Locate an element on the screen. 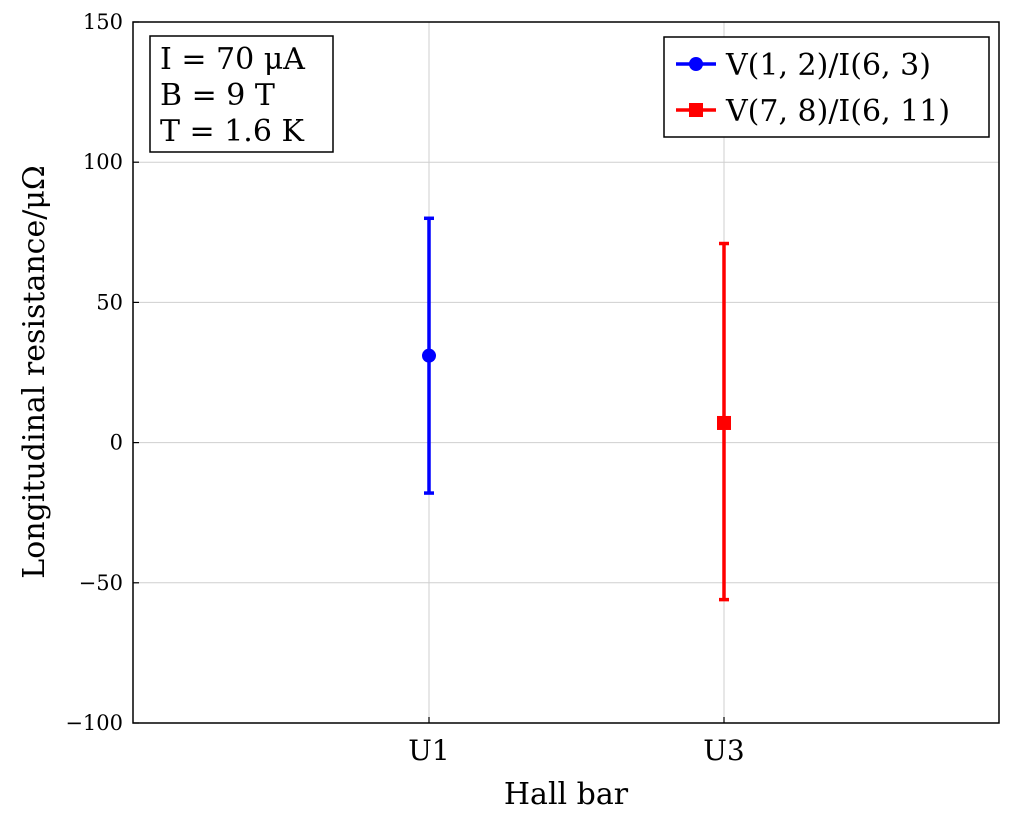  x-tick-label: U1 is located at coordinates (428, 750).